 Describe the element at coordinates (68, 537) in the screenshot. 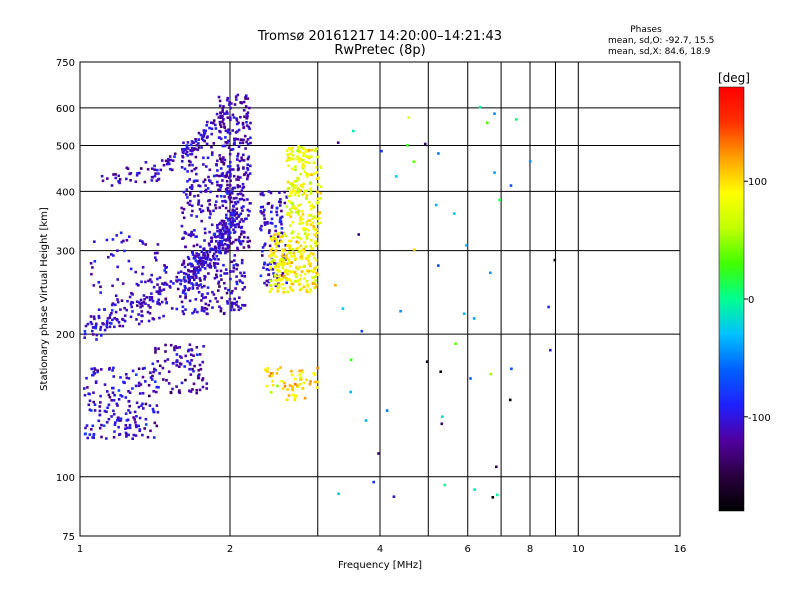

I see `y-tick-label: 75` at that location.